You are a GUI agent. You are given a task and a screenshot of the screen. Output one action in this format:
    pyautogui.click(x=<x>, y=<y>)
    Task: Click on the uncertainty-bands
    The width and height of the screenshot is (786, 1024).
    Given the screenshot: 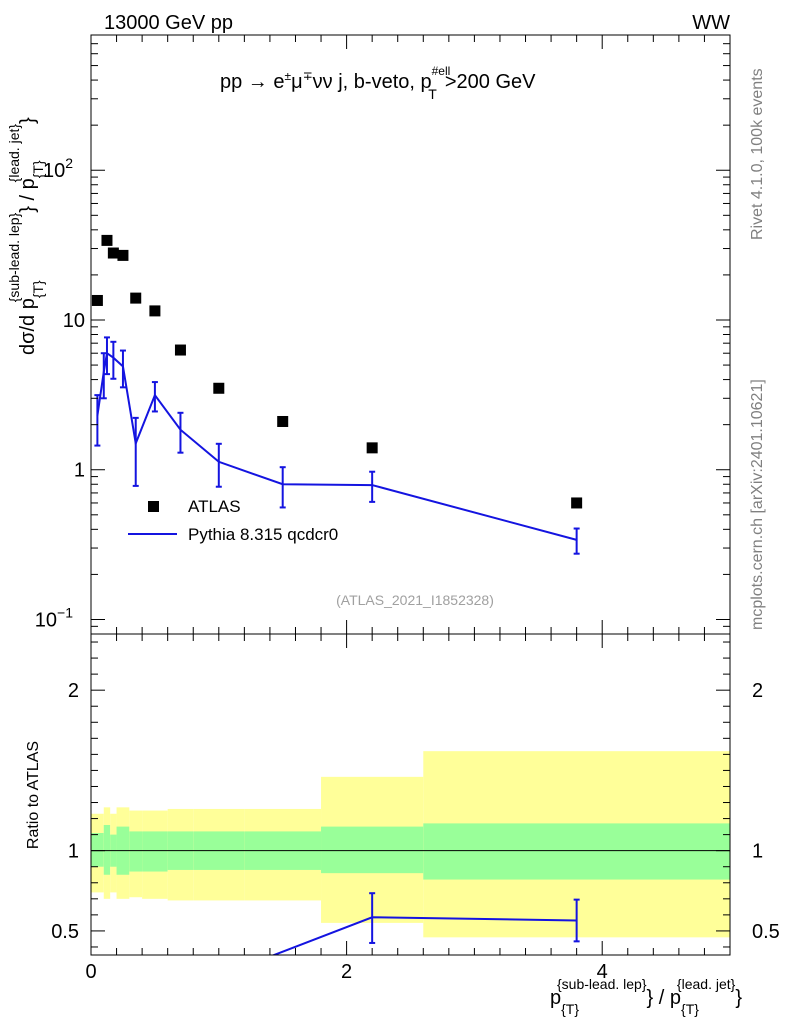 What is the action you would take?
    pyautogui.click(x=410, y=844)
    